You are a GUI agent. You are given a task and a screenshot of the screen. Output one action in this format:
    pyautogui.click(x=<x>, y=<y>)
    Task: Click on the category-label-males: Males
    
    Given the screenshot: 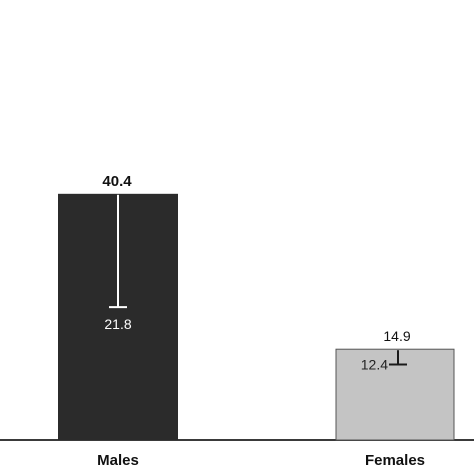 What is the action you would take?
    pyautogui.click(x=118, y=460)
    